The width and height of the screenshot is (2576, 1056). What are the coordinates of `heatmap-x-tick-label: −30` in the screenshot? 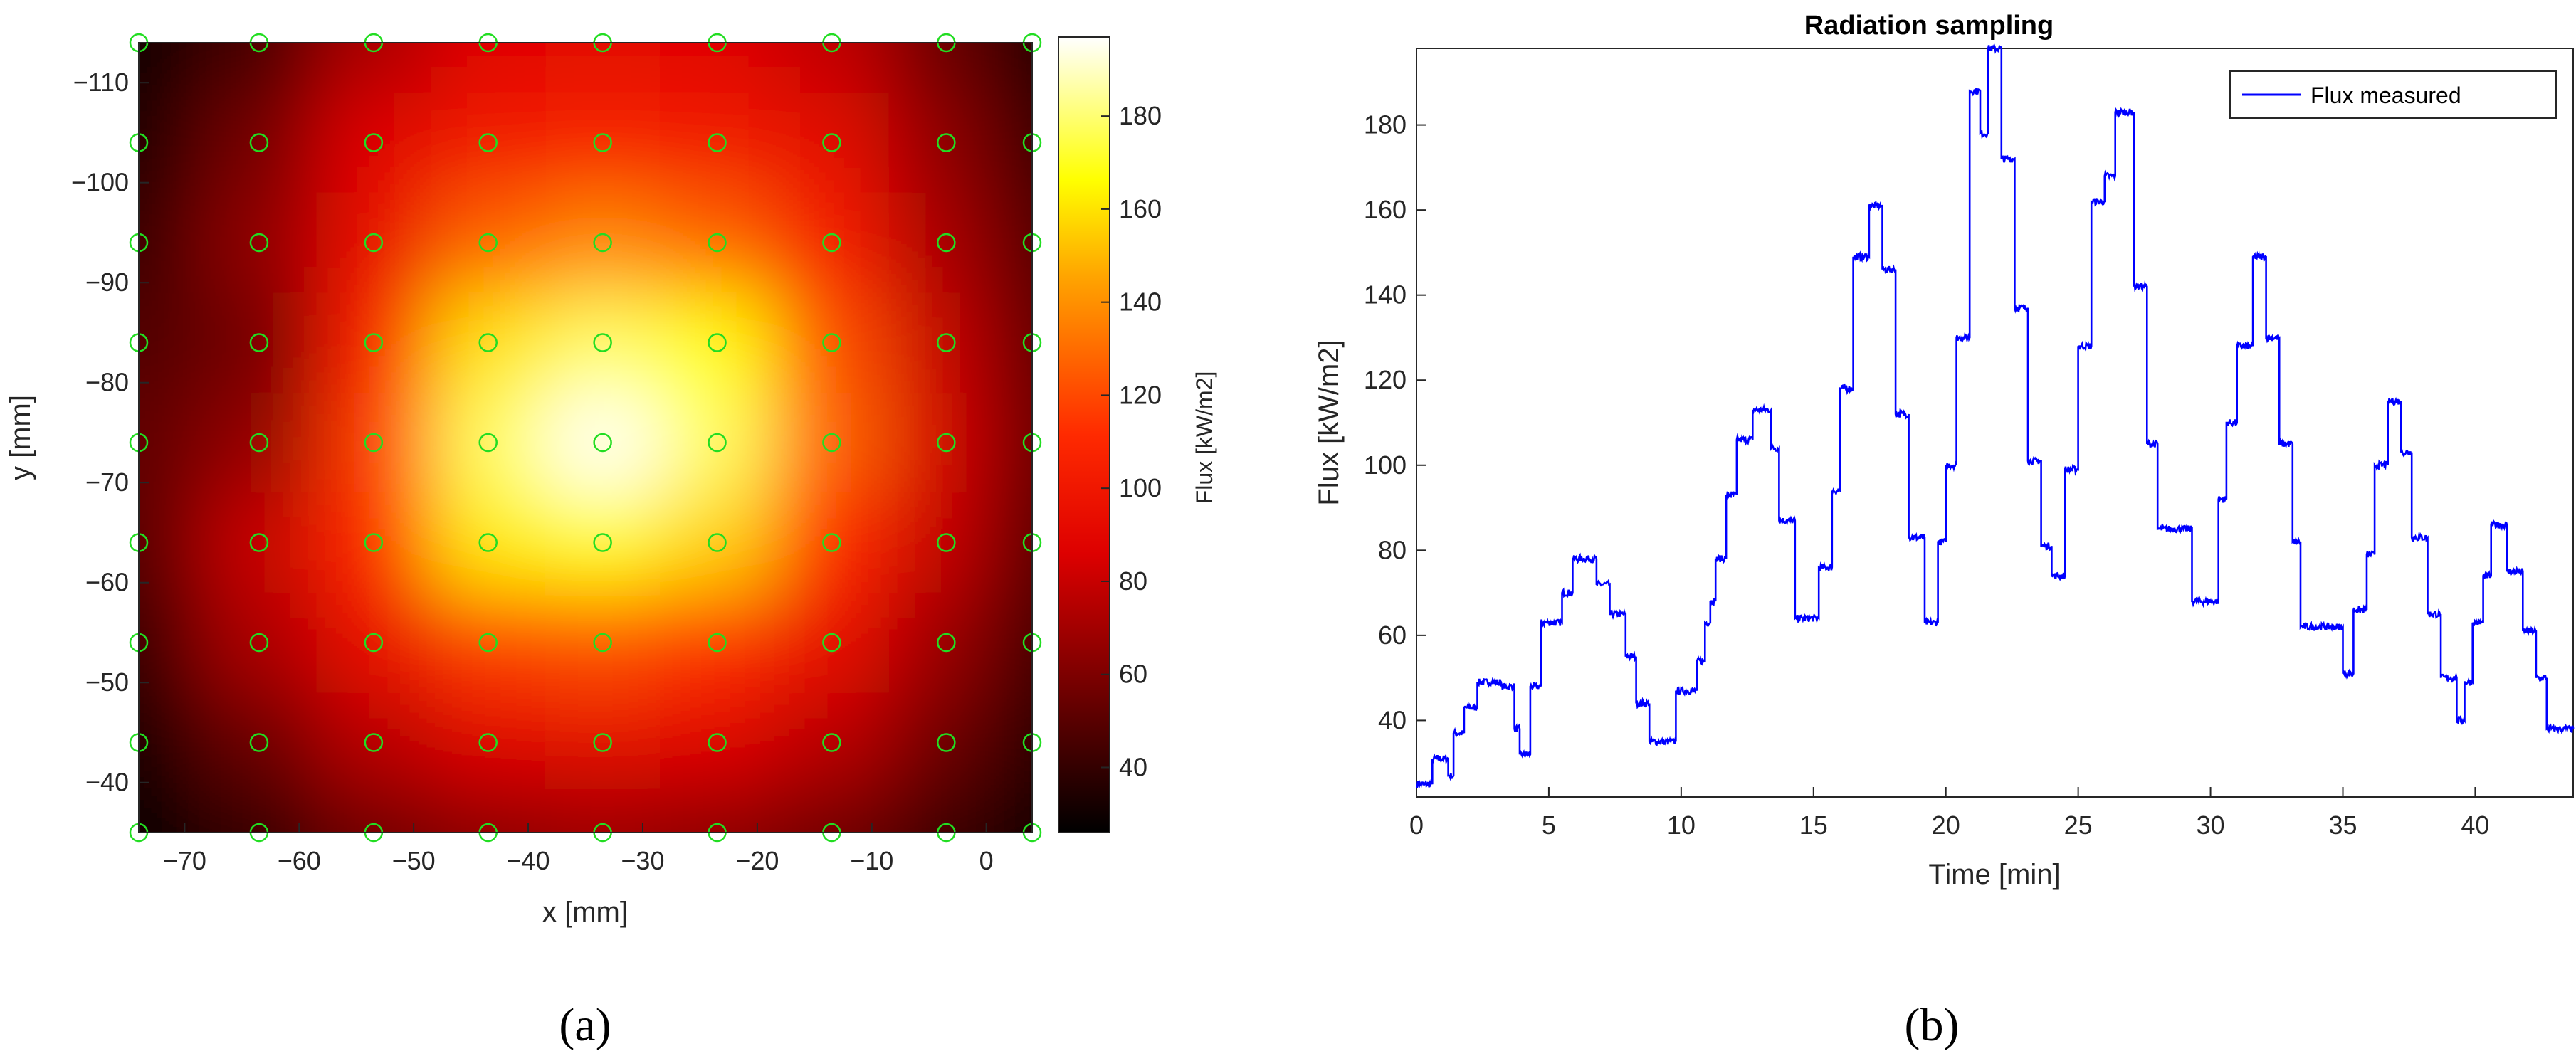 It's located at (643, 860).